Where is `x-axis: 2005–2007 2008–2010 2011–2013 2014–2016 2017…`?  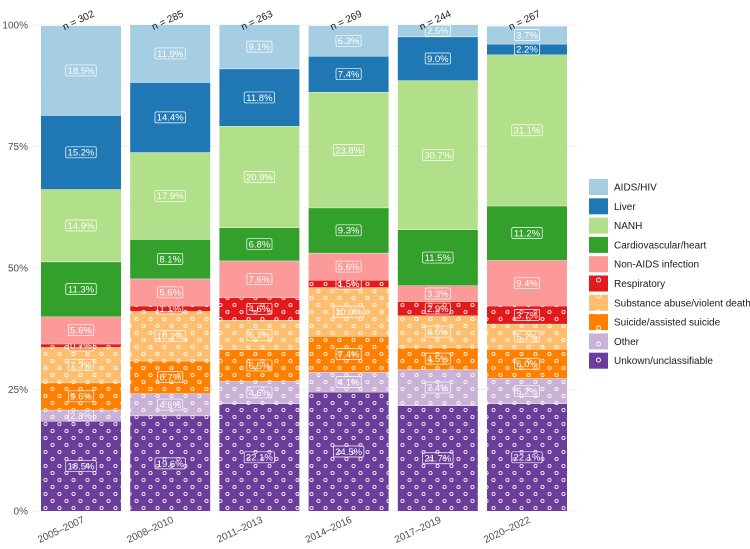 x-axis: 2005–2007 2008–2010 2011–2013 2014–2016 2017… is located at coordinates (284, 530).